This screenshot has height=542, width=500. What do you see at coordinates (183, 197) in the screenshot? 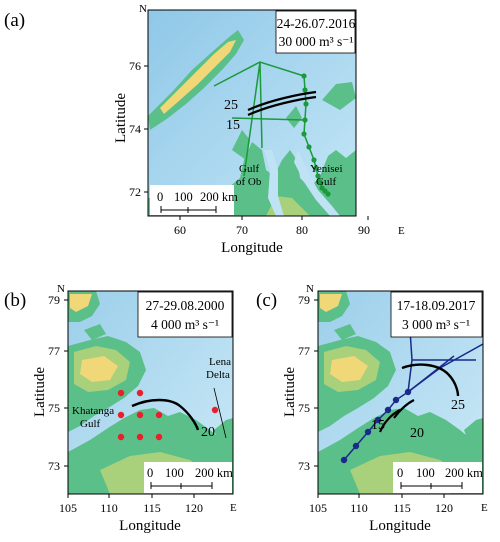
I see `panel-a-scalebar-100: 100` at bounding box center [183, 197].